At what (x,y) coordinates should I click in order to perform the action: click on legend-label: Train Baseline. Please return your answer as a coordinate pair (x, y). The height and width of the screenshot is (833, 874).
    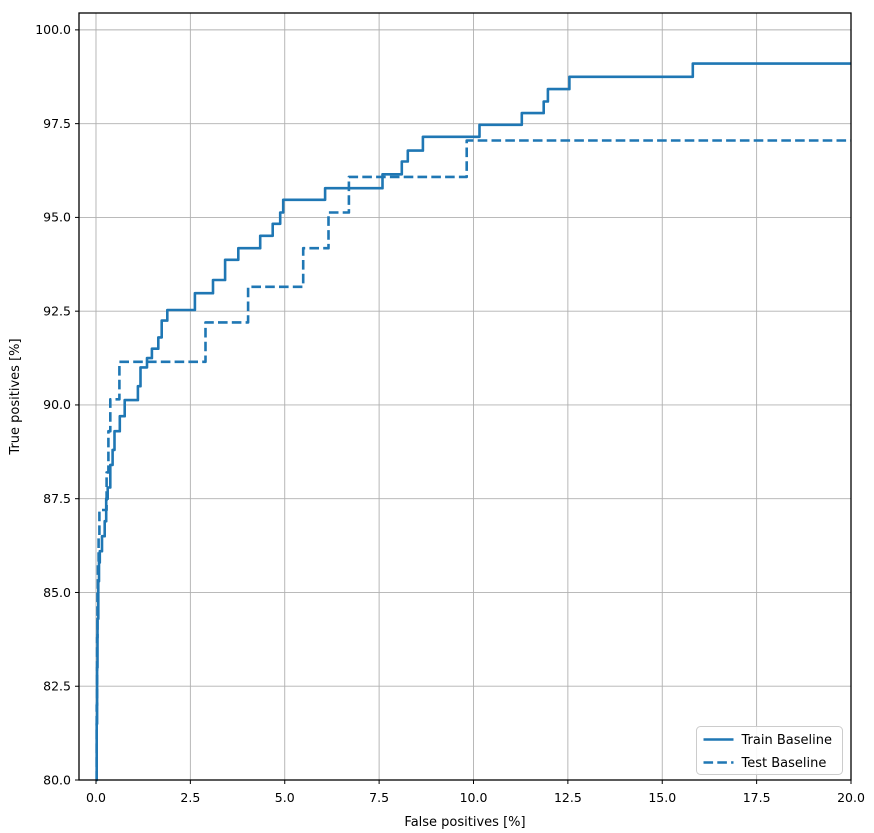
    Looking at the image, I should click on (786, 740).